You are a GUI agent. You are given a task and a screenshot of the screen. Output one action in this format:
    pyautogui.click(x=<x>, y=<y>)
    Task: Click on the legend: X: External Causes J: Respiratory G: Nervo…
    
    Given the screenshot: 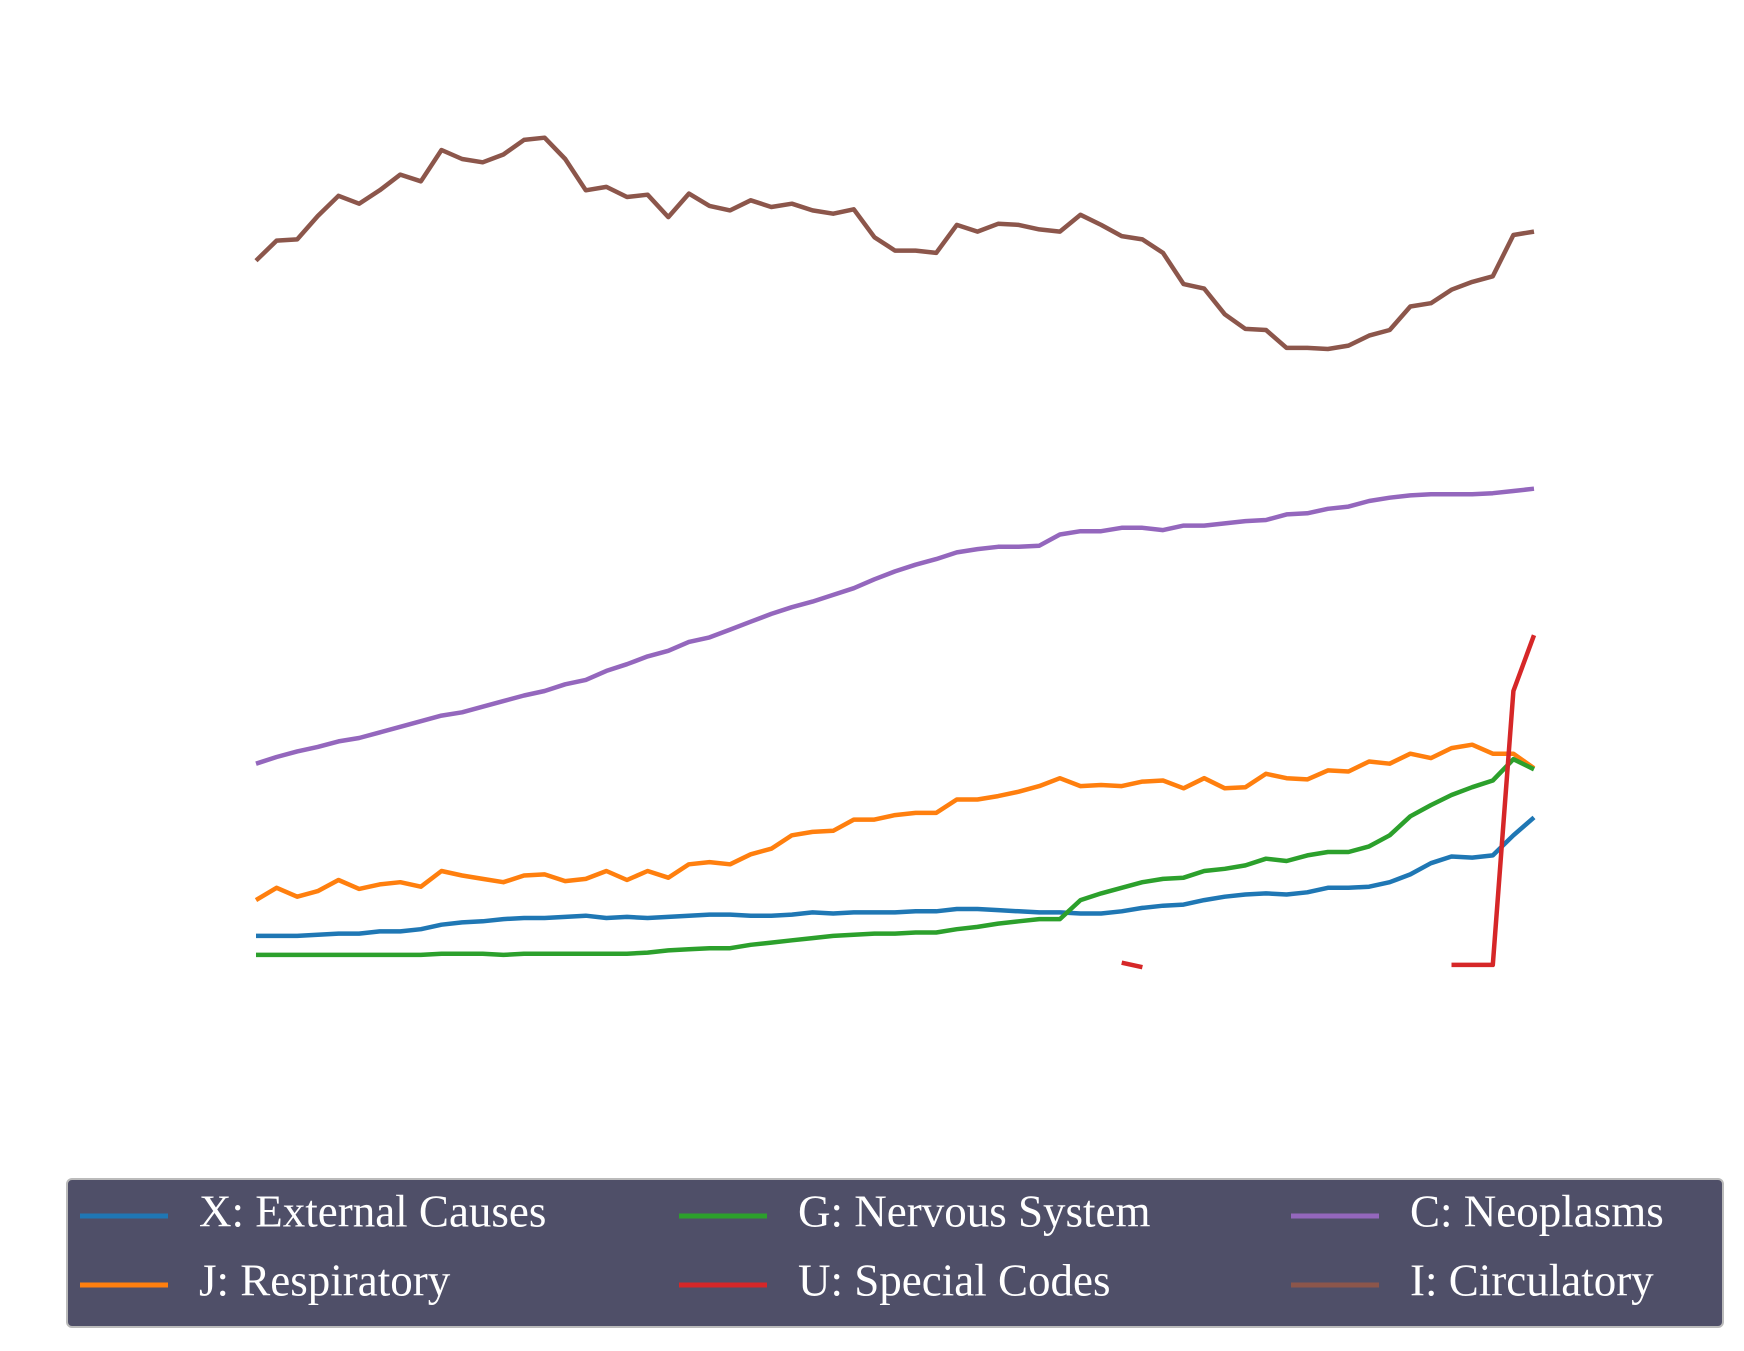 What is the action you would take?
    pyautogui.click(x=872, y=1245)
    